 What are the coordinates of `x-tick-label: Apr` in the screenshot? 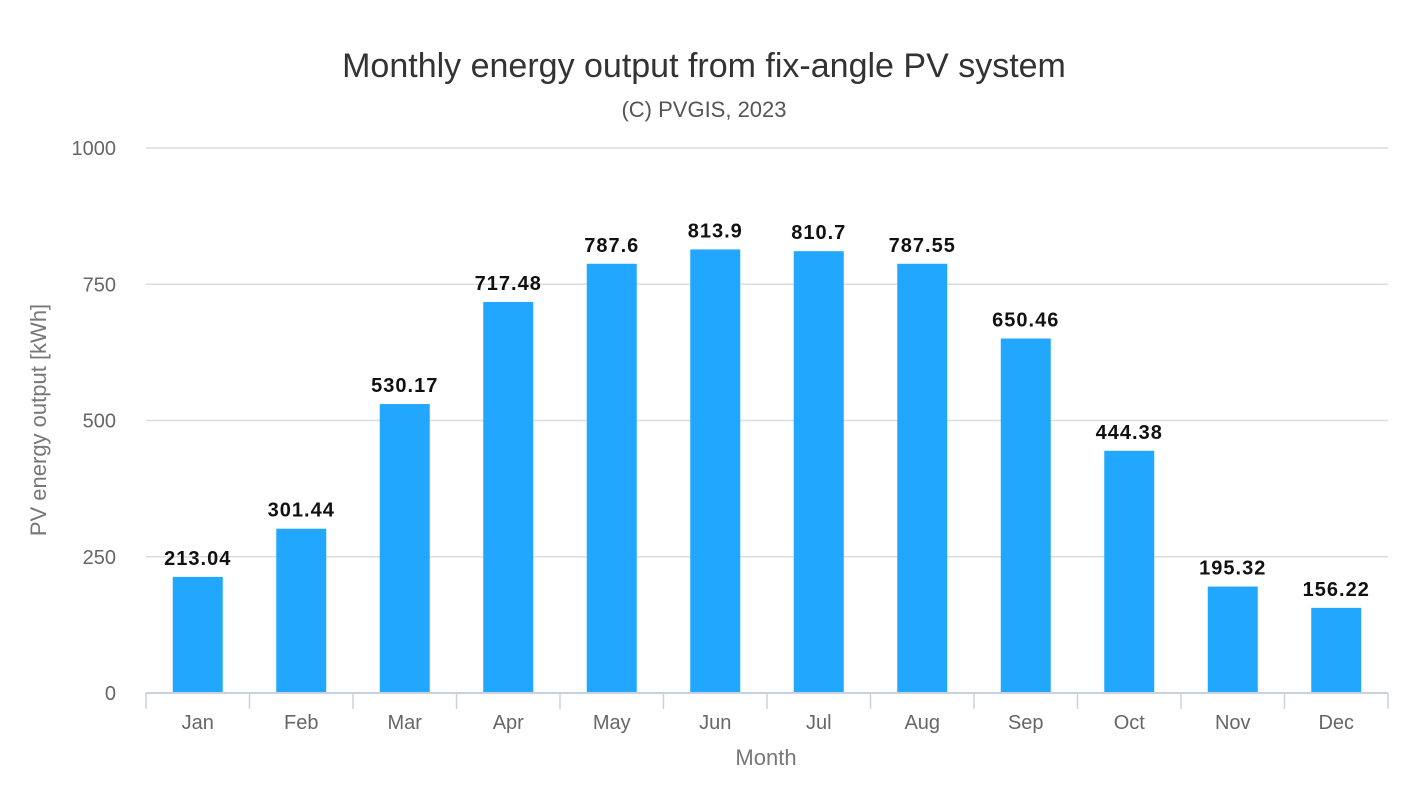 It's located at (508, 723).